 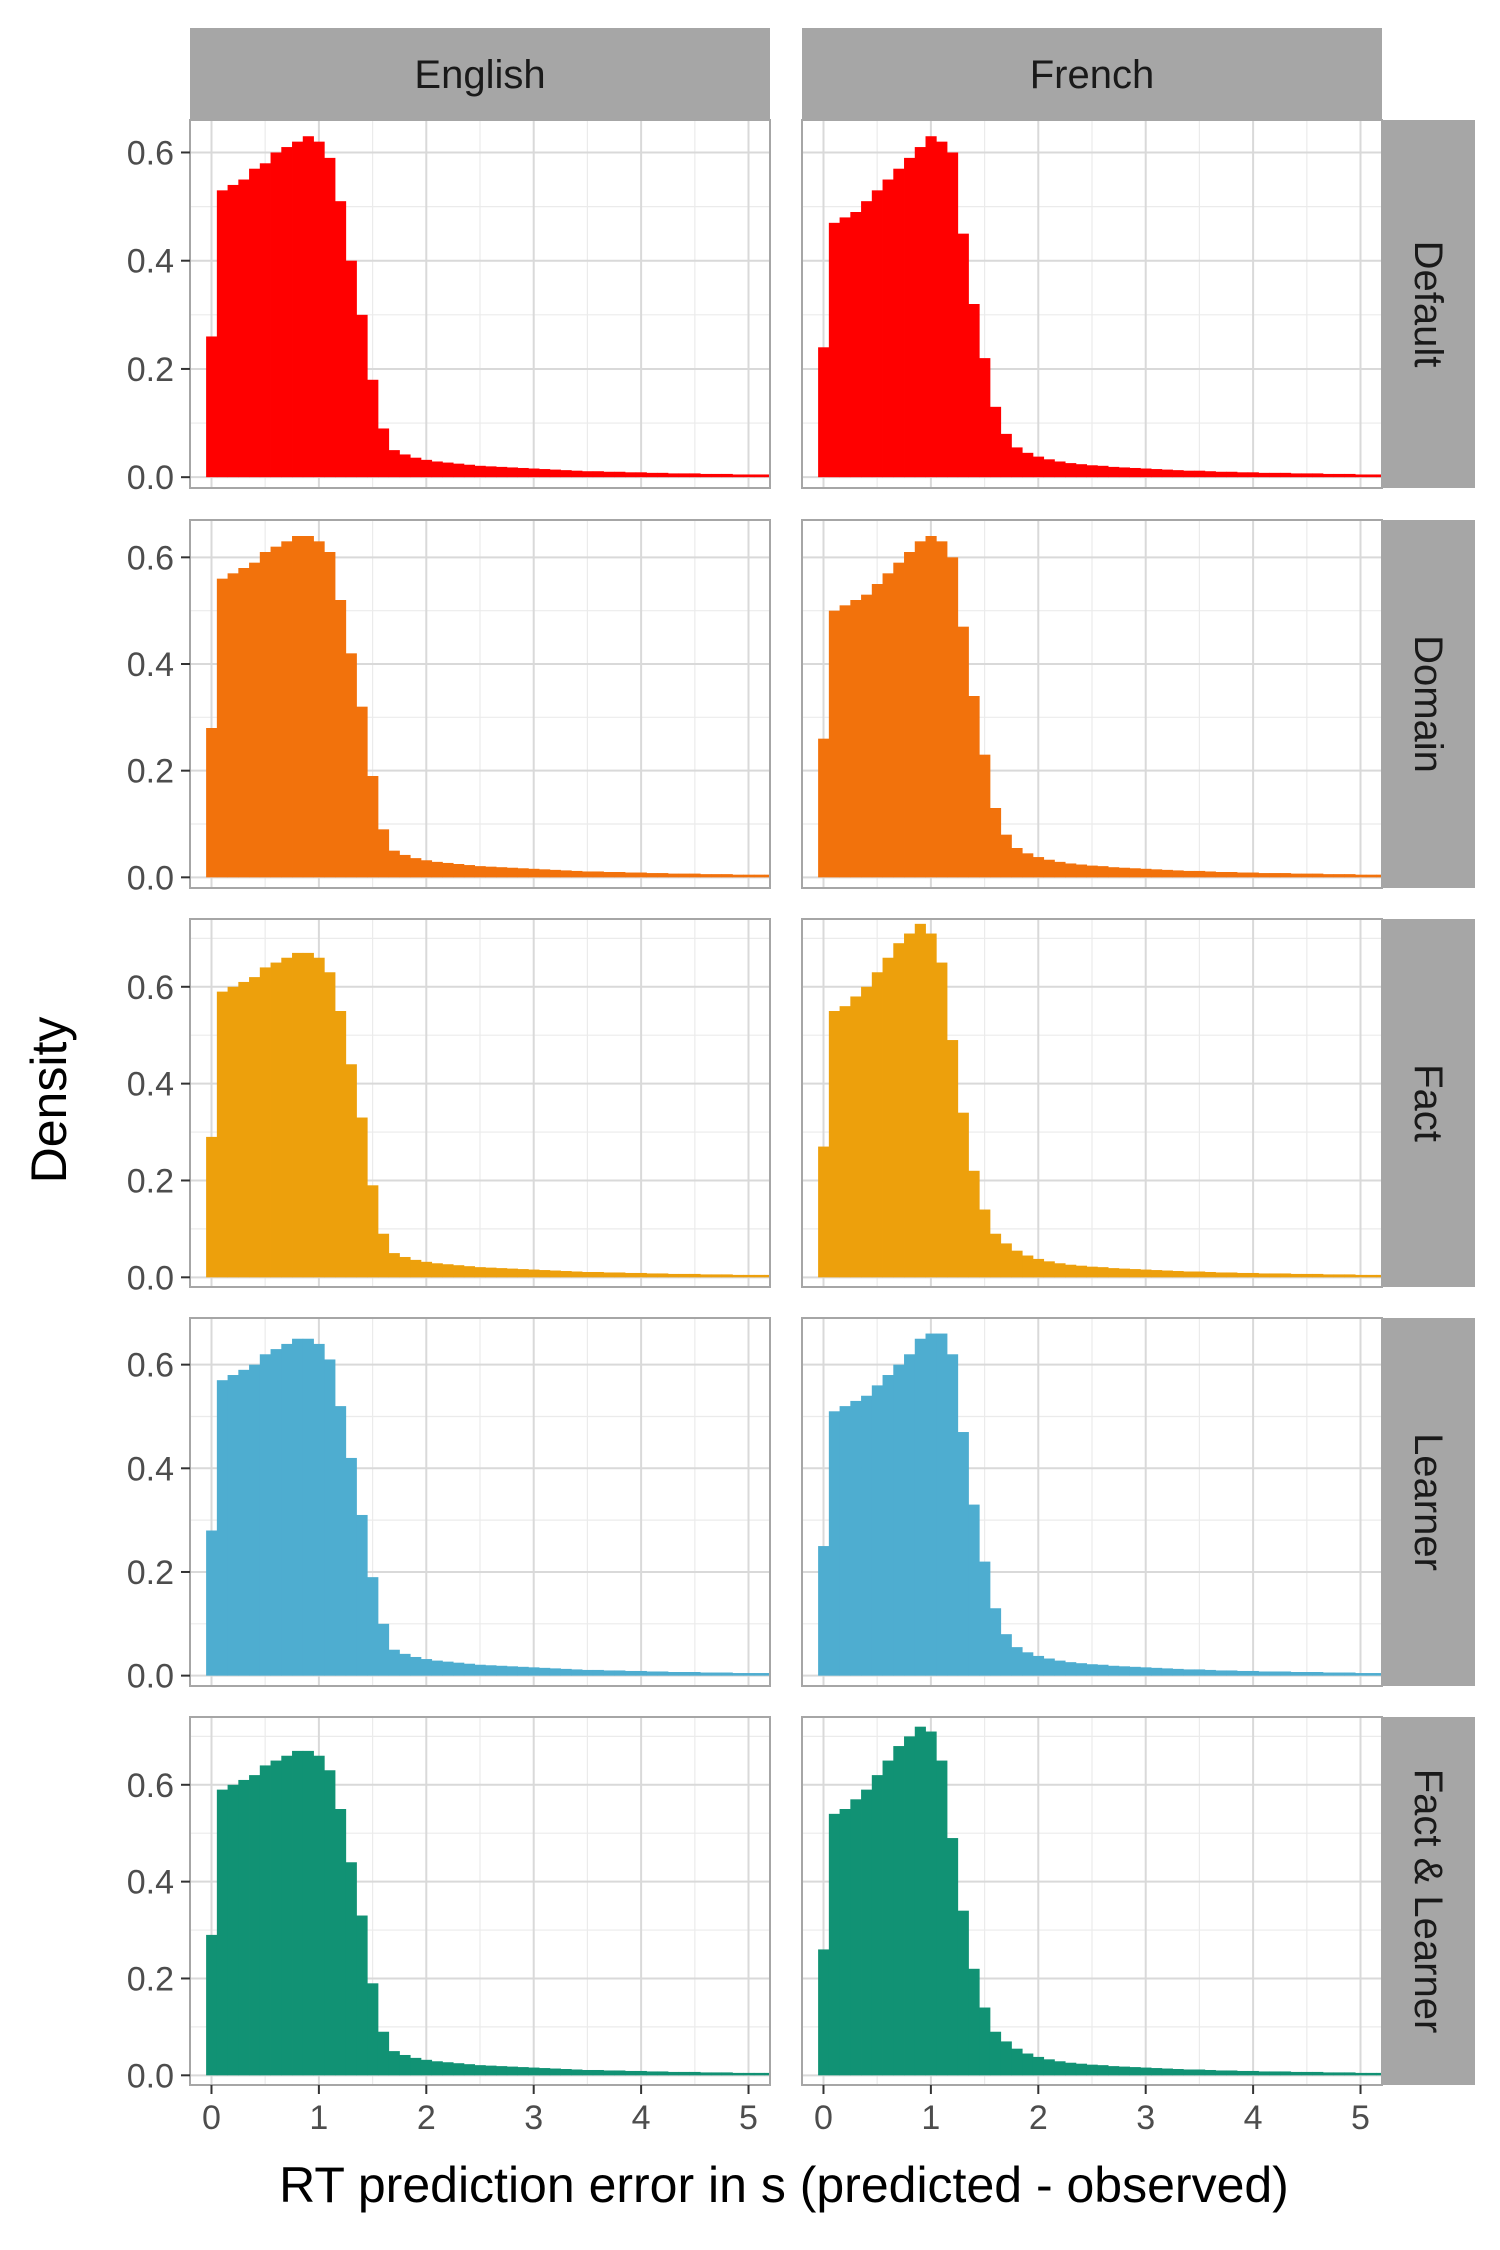 I want to click on y-tick-label: 0.6, so click(x=150, y=1366).